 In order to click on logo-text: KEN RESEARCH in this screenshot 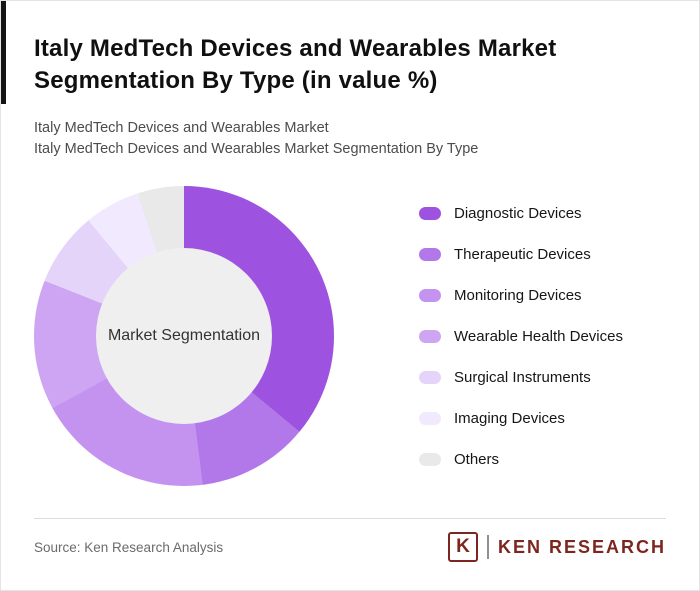, I will do `click(581, 546)`.